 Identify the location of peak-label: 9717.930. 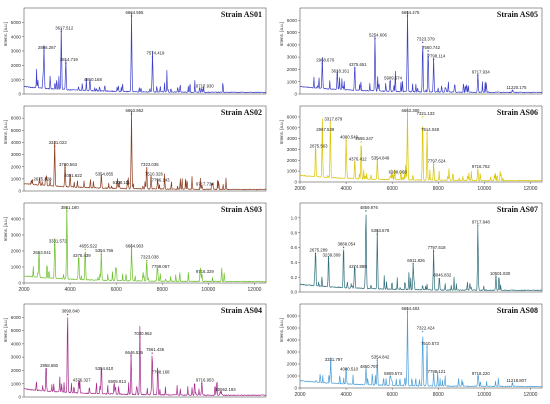
(205, 86).